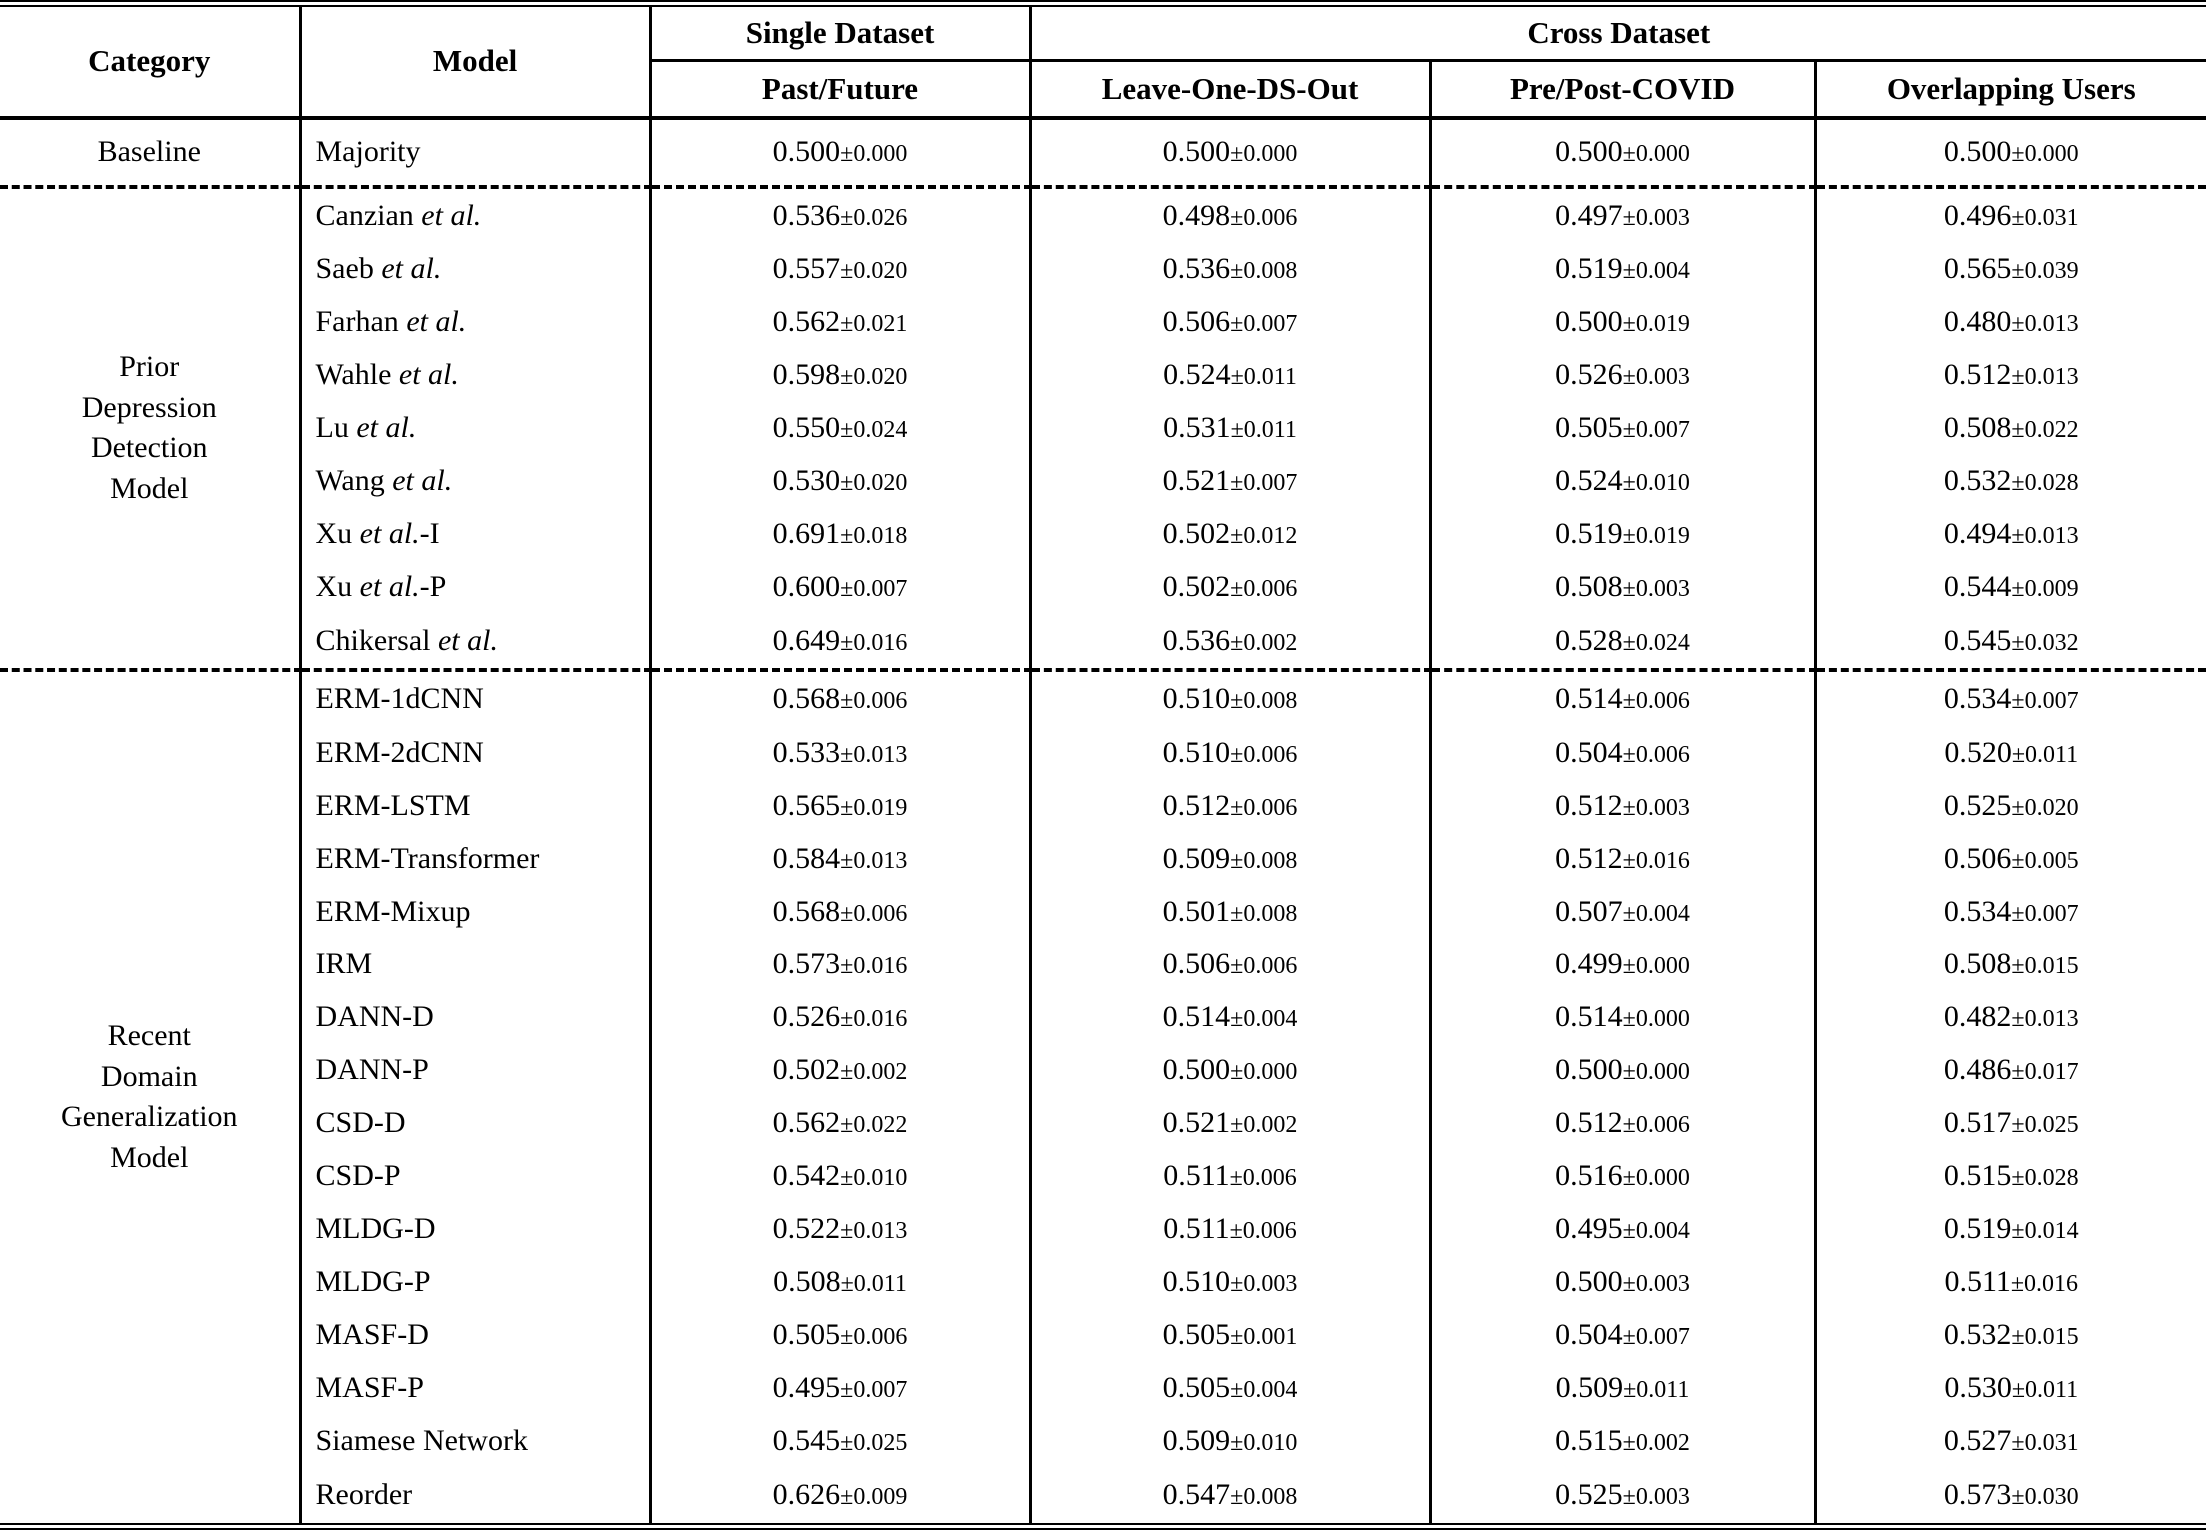 The height and width of the screenshot is (1530, 2206). Describe the element at coordinates (806, 1495) in the screenshot. I see `value-mean: 0.626` at that location.